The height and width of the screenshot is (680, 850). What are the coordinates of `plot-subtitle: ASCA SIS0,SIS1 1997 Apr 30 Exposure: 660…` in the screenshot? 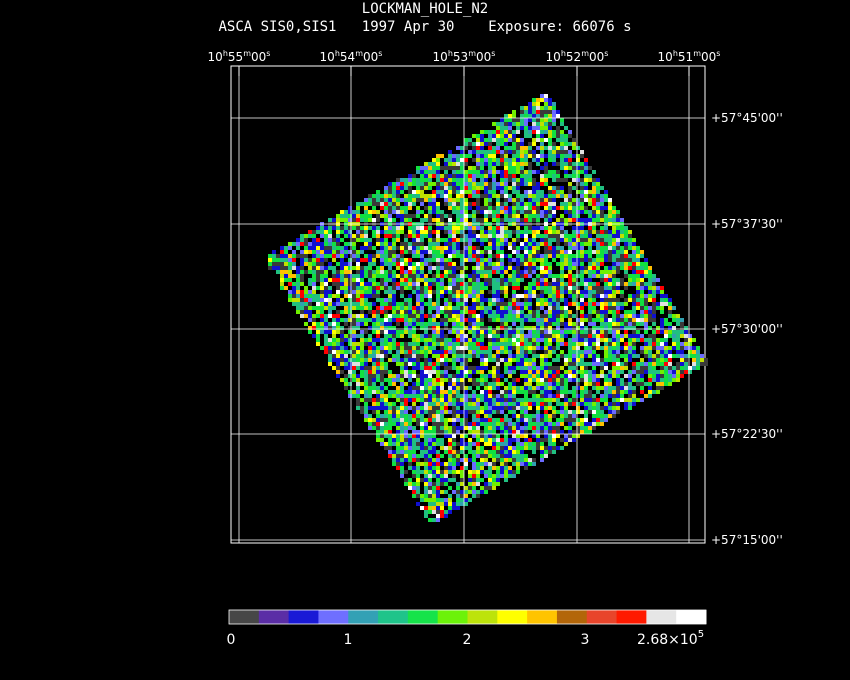 It's located at (425, 27).